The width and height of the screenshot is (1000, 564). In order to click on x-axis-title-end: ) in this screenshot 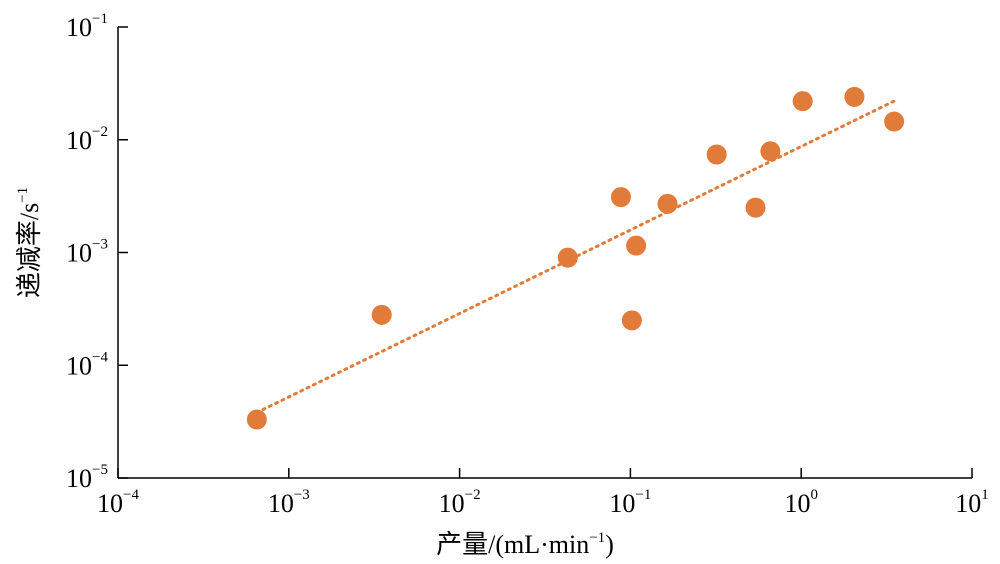, I will do `click(609, 544)`.